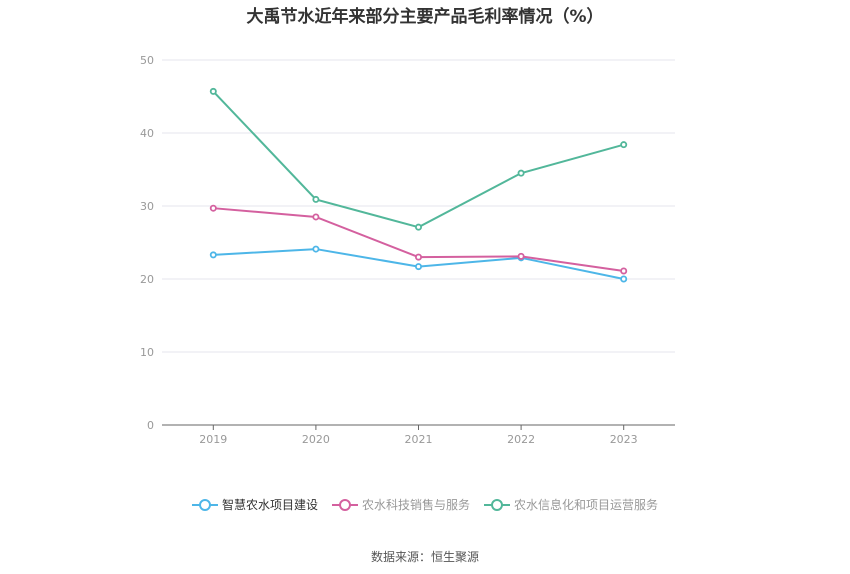  Describe the element at coordinates (415, 505) in the screenshot. I see `legend-label: 农水科技销售与服务` at that location.